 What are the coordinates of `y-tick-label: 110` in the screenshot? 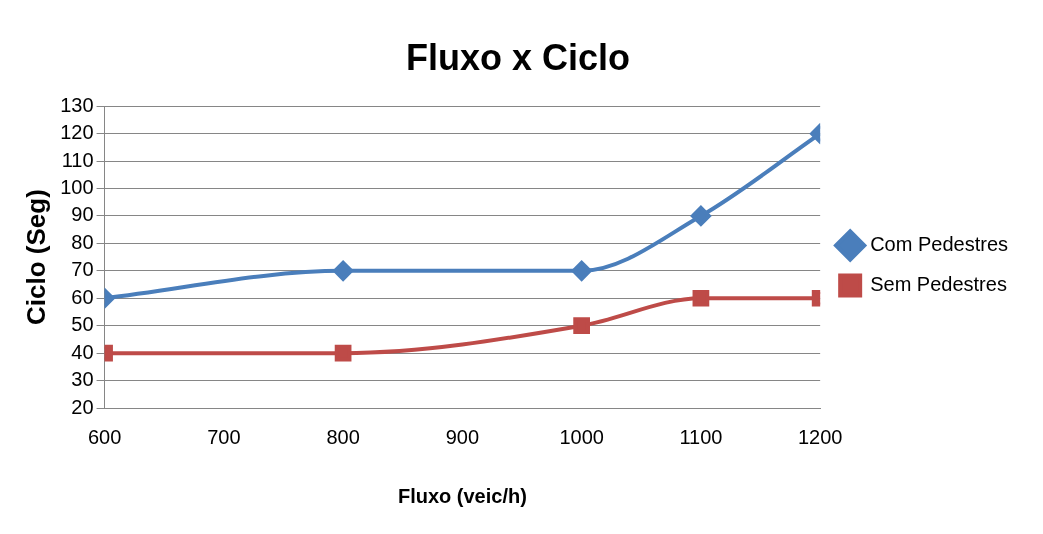 It's located at (77, 159).